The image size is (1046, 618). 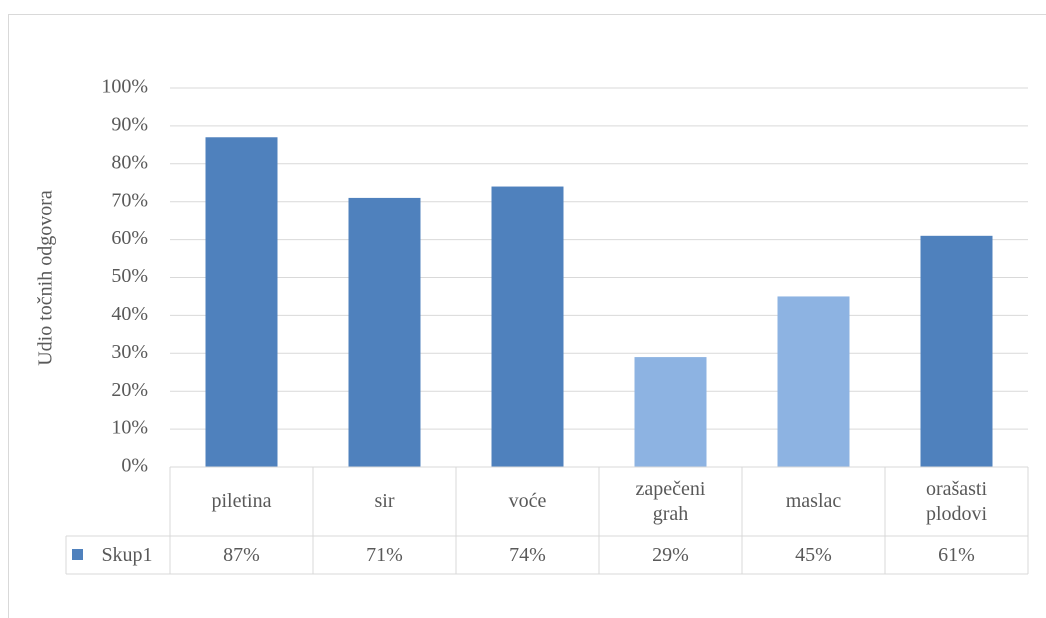 I want to click on data-label-text: 74%, so click(x=527, y=554).